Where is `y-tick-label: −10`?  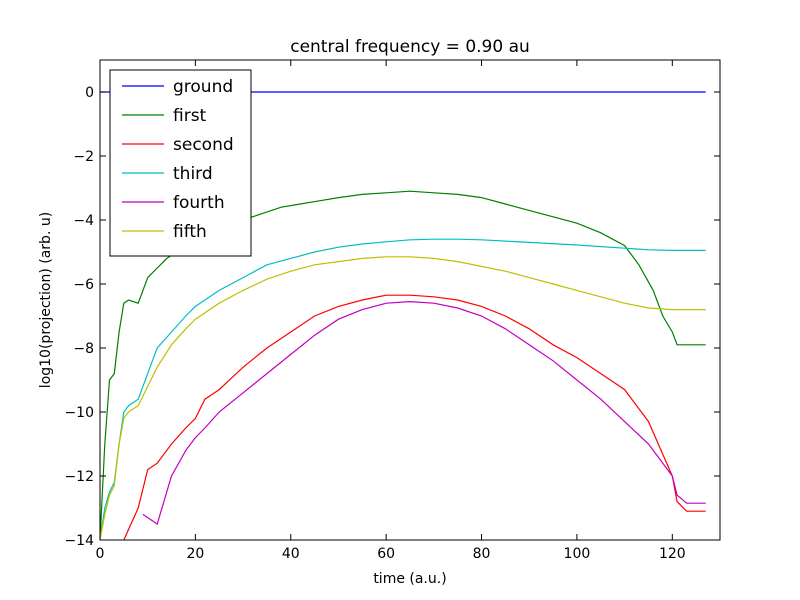 y-tick-label: −10 is located at coordinates (79, 413).